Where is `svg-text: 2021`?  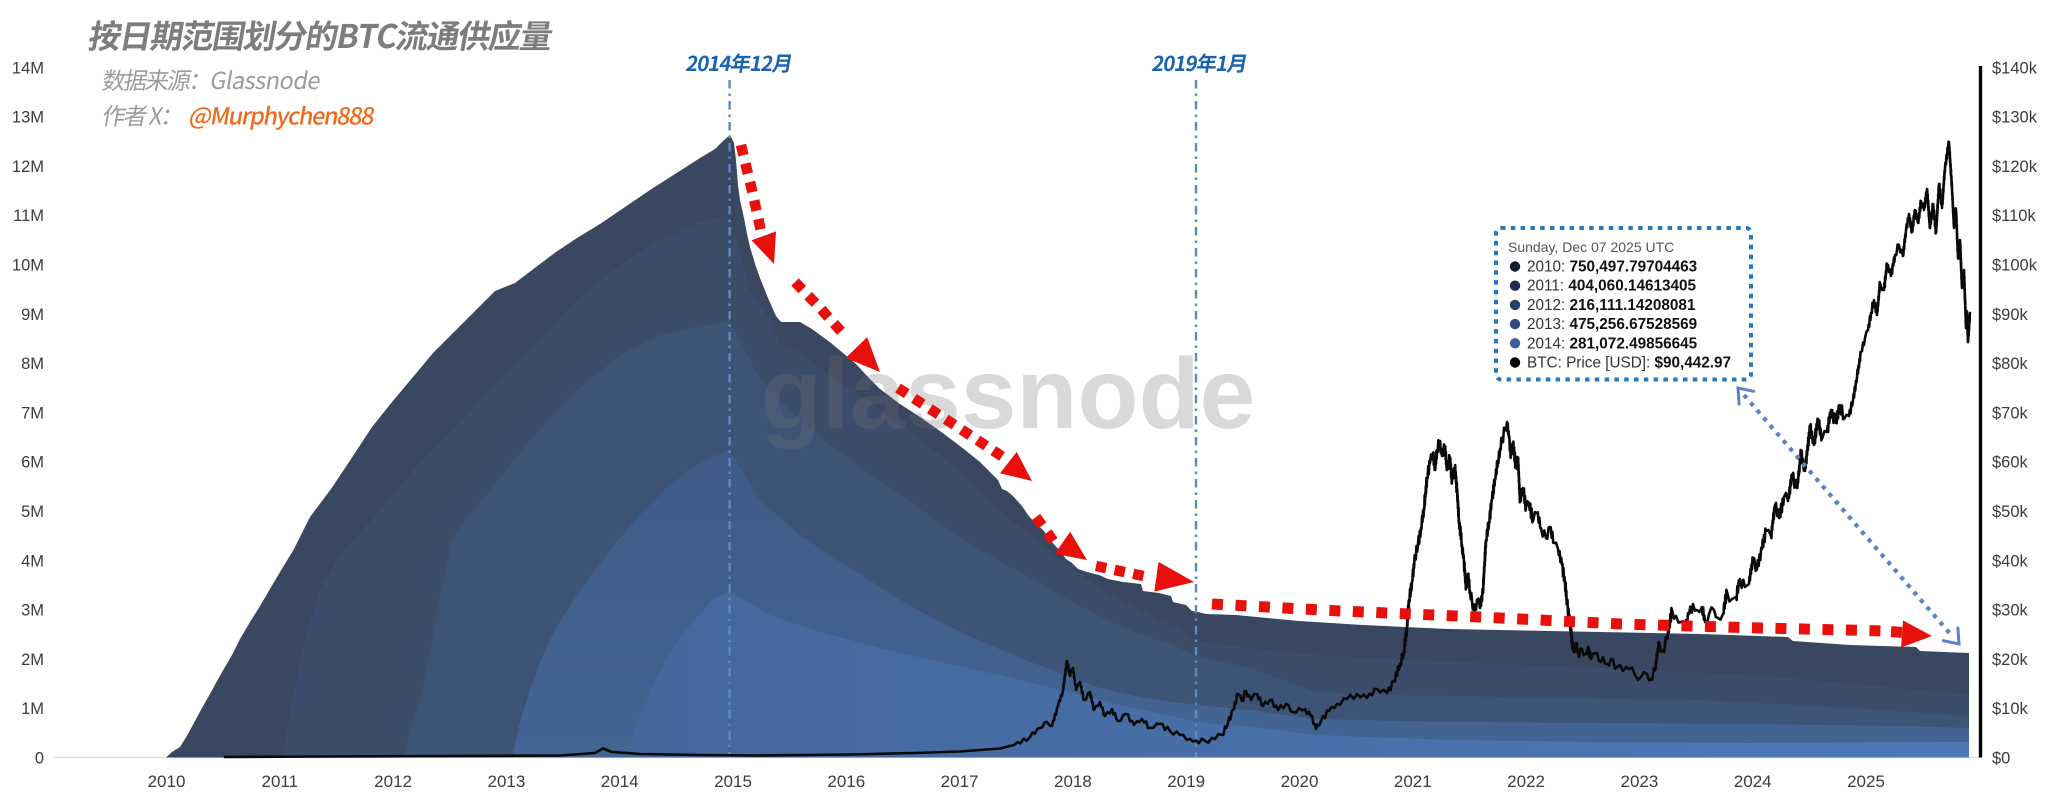
svg-text: 2021 is located at coordinates (1413, 781).